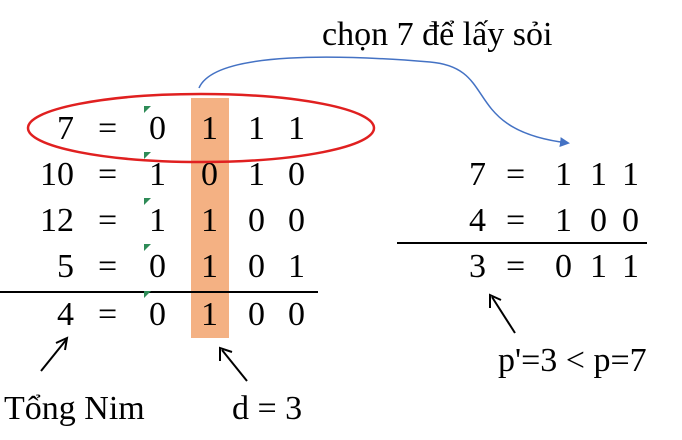 The width and height of the screenshot is (682, 440). I want to click on curved-arrow, so click(384, 102).